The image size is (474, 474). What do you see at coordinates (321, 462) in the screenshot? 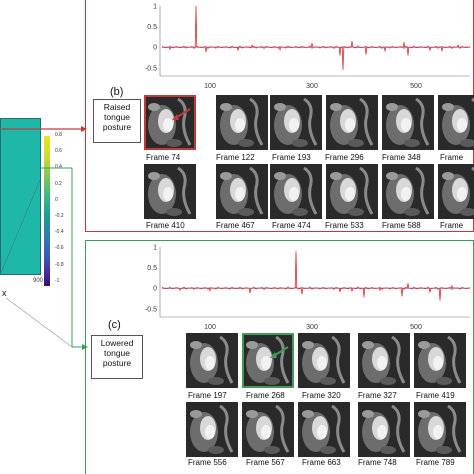
I see `frame-label: Frame 663` at bounding box center [321, 462].